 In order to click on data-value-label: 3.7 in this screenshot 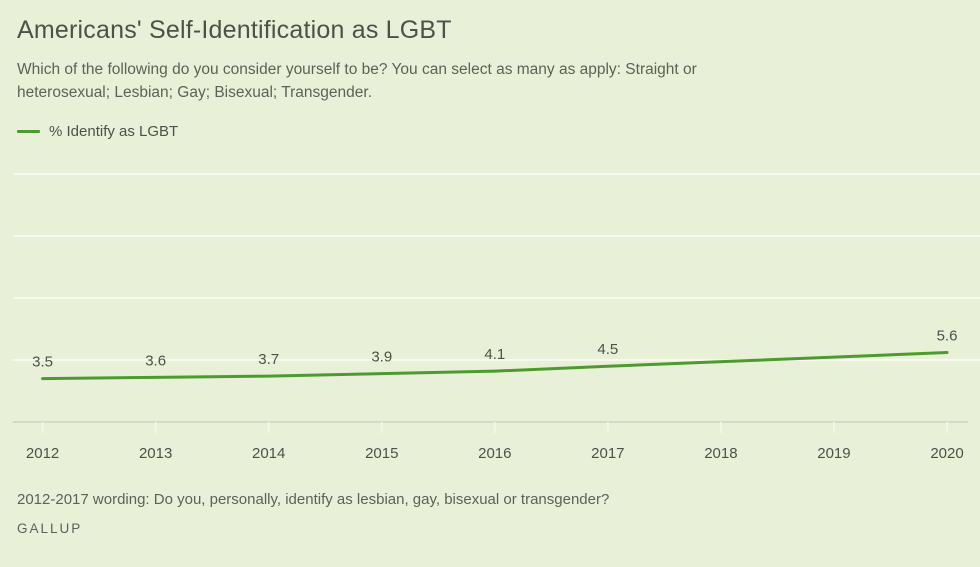, I will do `click(268, 359)`.